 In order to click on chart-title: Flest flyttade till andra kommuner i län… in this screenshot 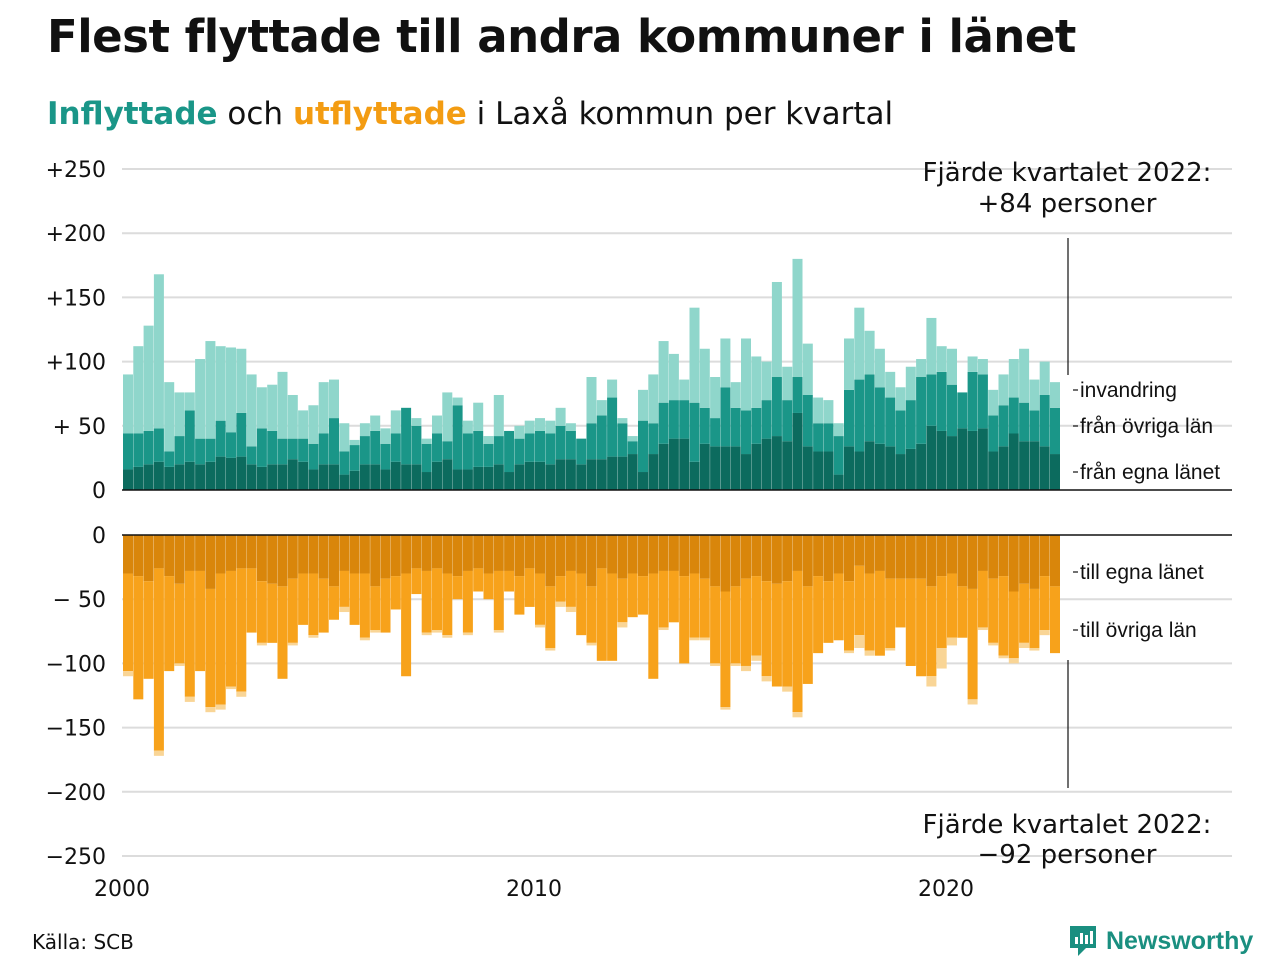, I will do `click(561, 36)`.